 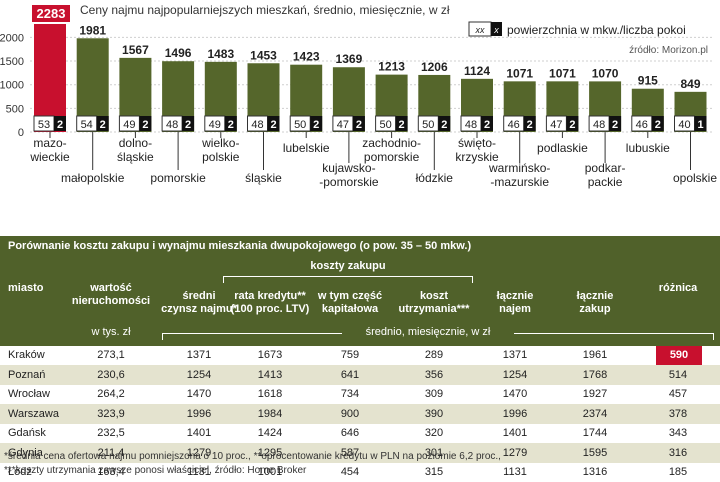 I want to click on area-badge: 48, so click(x=599, y=125).